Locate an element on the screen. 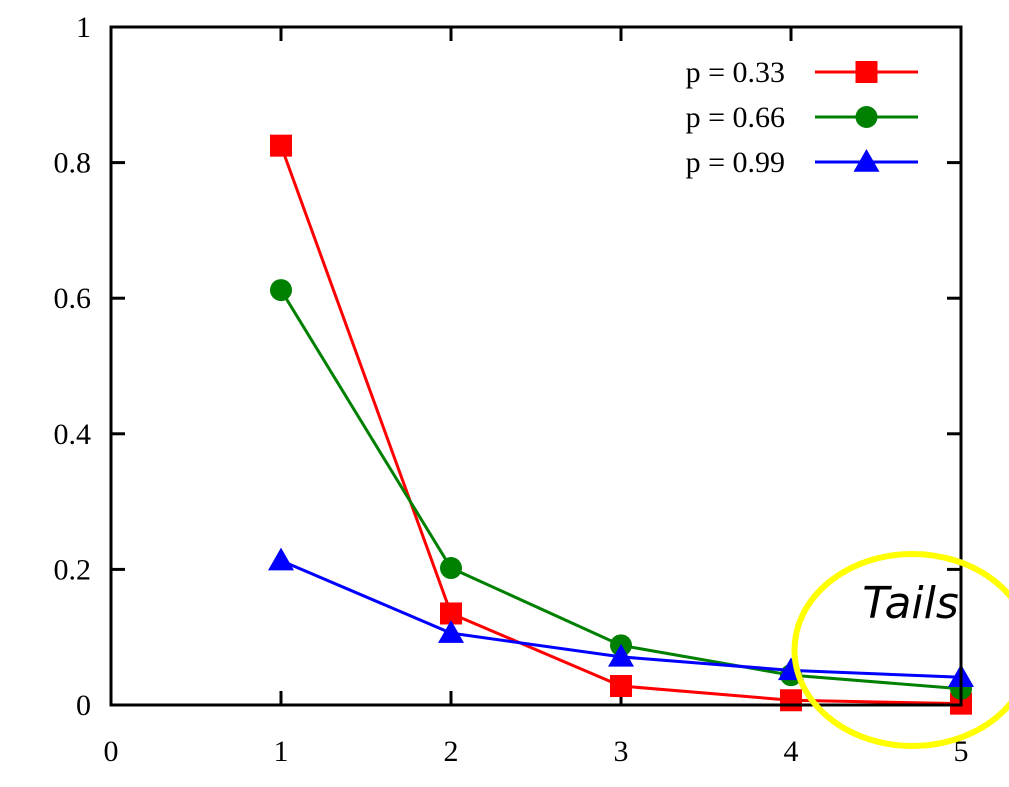 This screenshot has height=787, width=1009. legend-marker-circle is located at coordinates (866, 117).